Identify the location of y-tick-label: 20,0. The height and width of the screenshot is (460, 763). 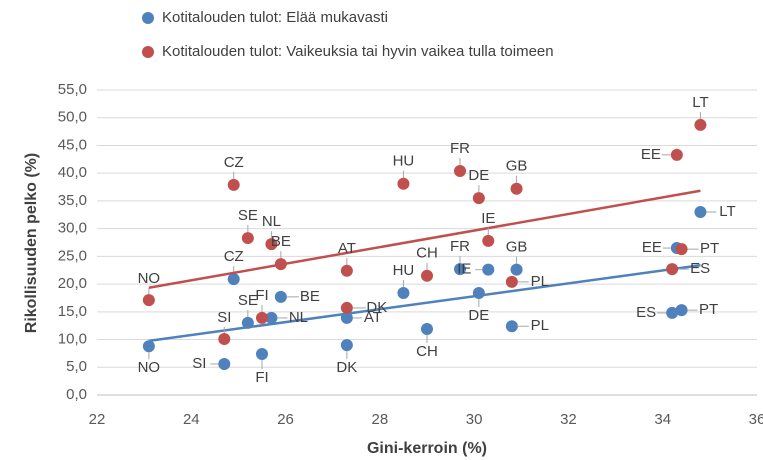
(72, 283).